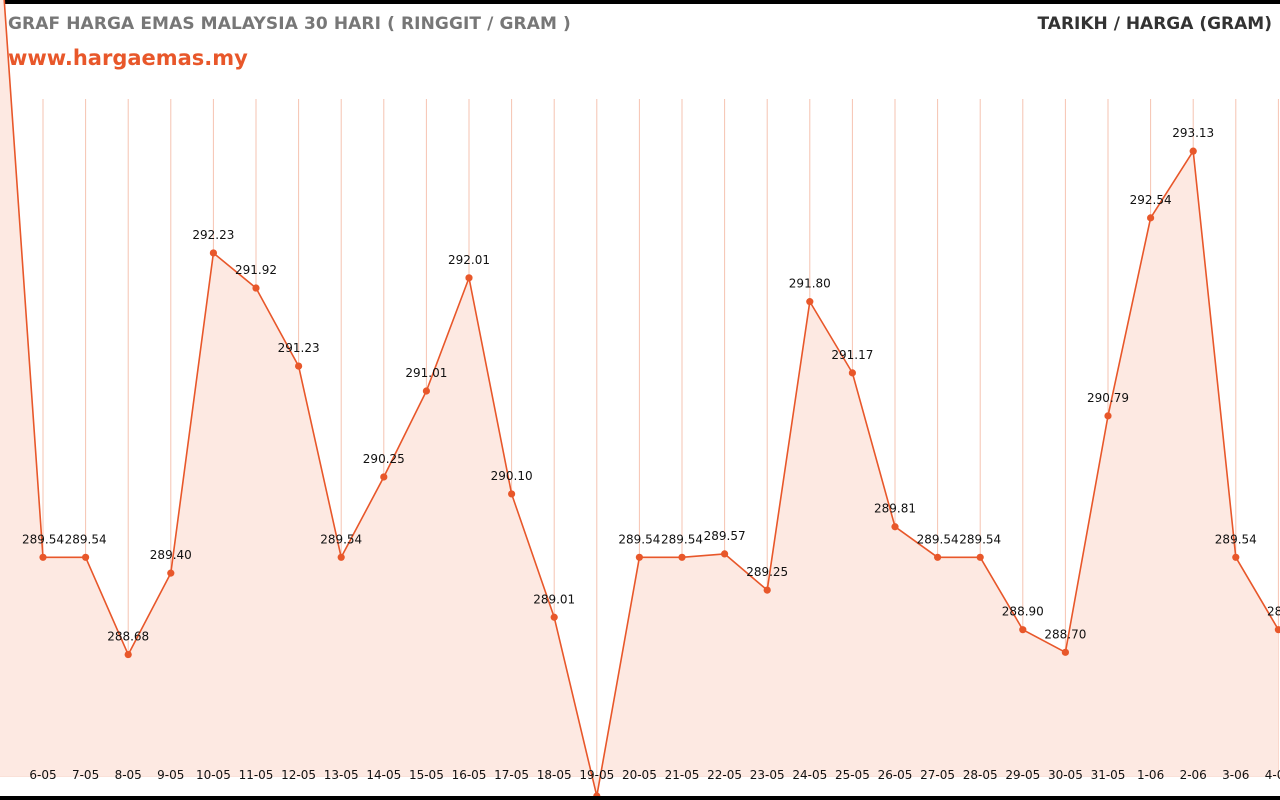 The height and width of the screenshot is (800, 1280). I want to click on value-label: 293.13, so click(1193, 133).